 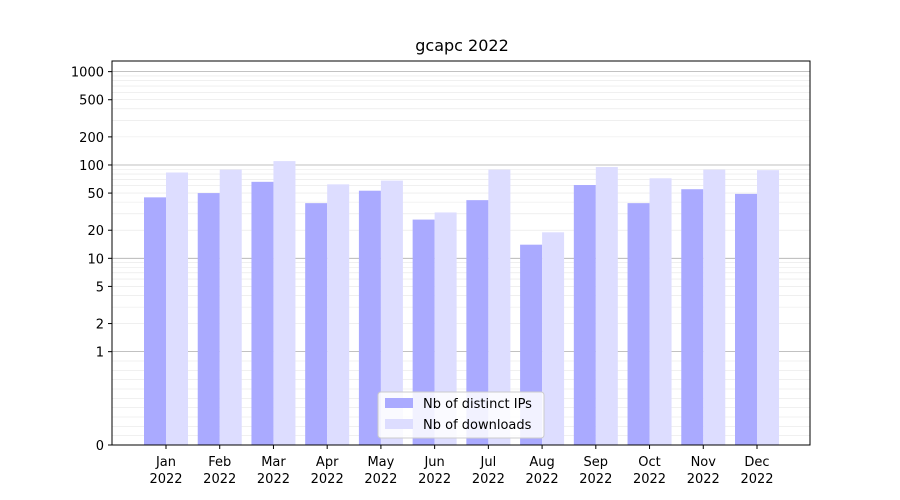 What do you see at coordinates (596, 462) in the screenshot?
I see `x-tick-label-month: Sep` at bounding box center [596, 462].